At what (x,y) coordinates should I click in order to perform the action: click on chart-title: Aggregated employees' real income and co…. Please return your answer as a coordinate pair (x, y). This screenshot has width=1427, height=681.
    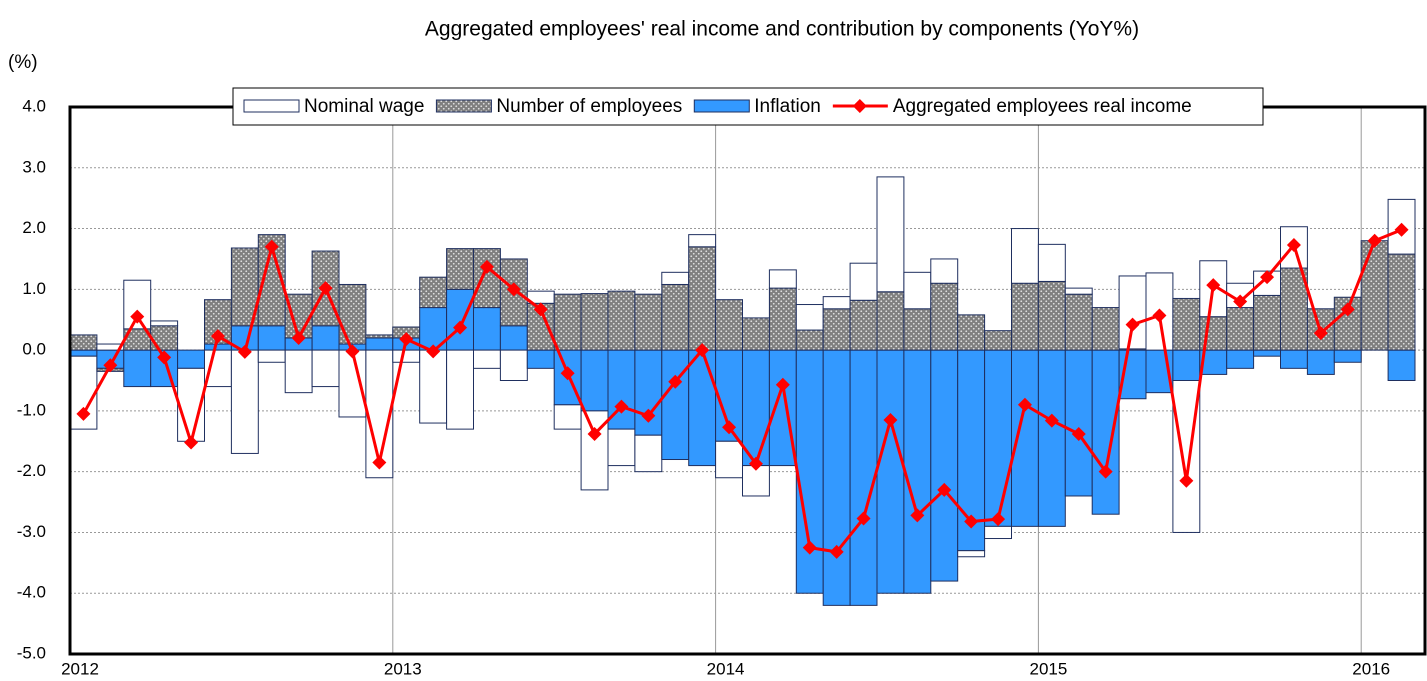
    Looking at the image, I should click on (782, 29).